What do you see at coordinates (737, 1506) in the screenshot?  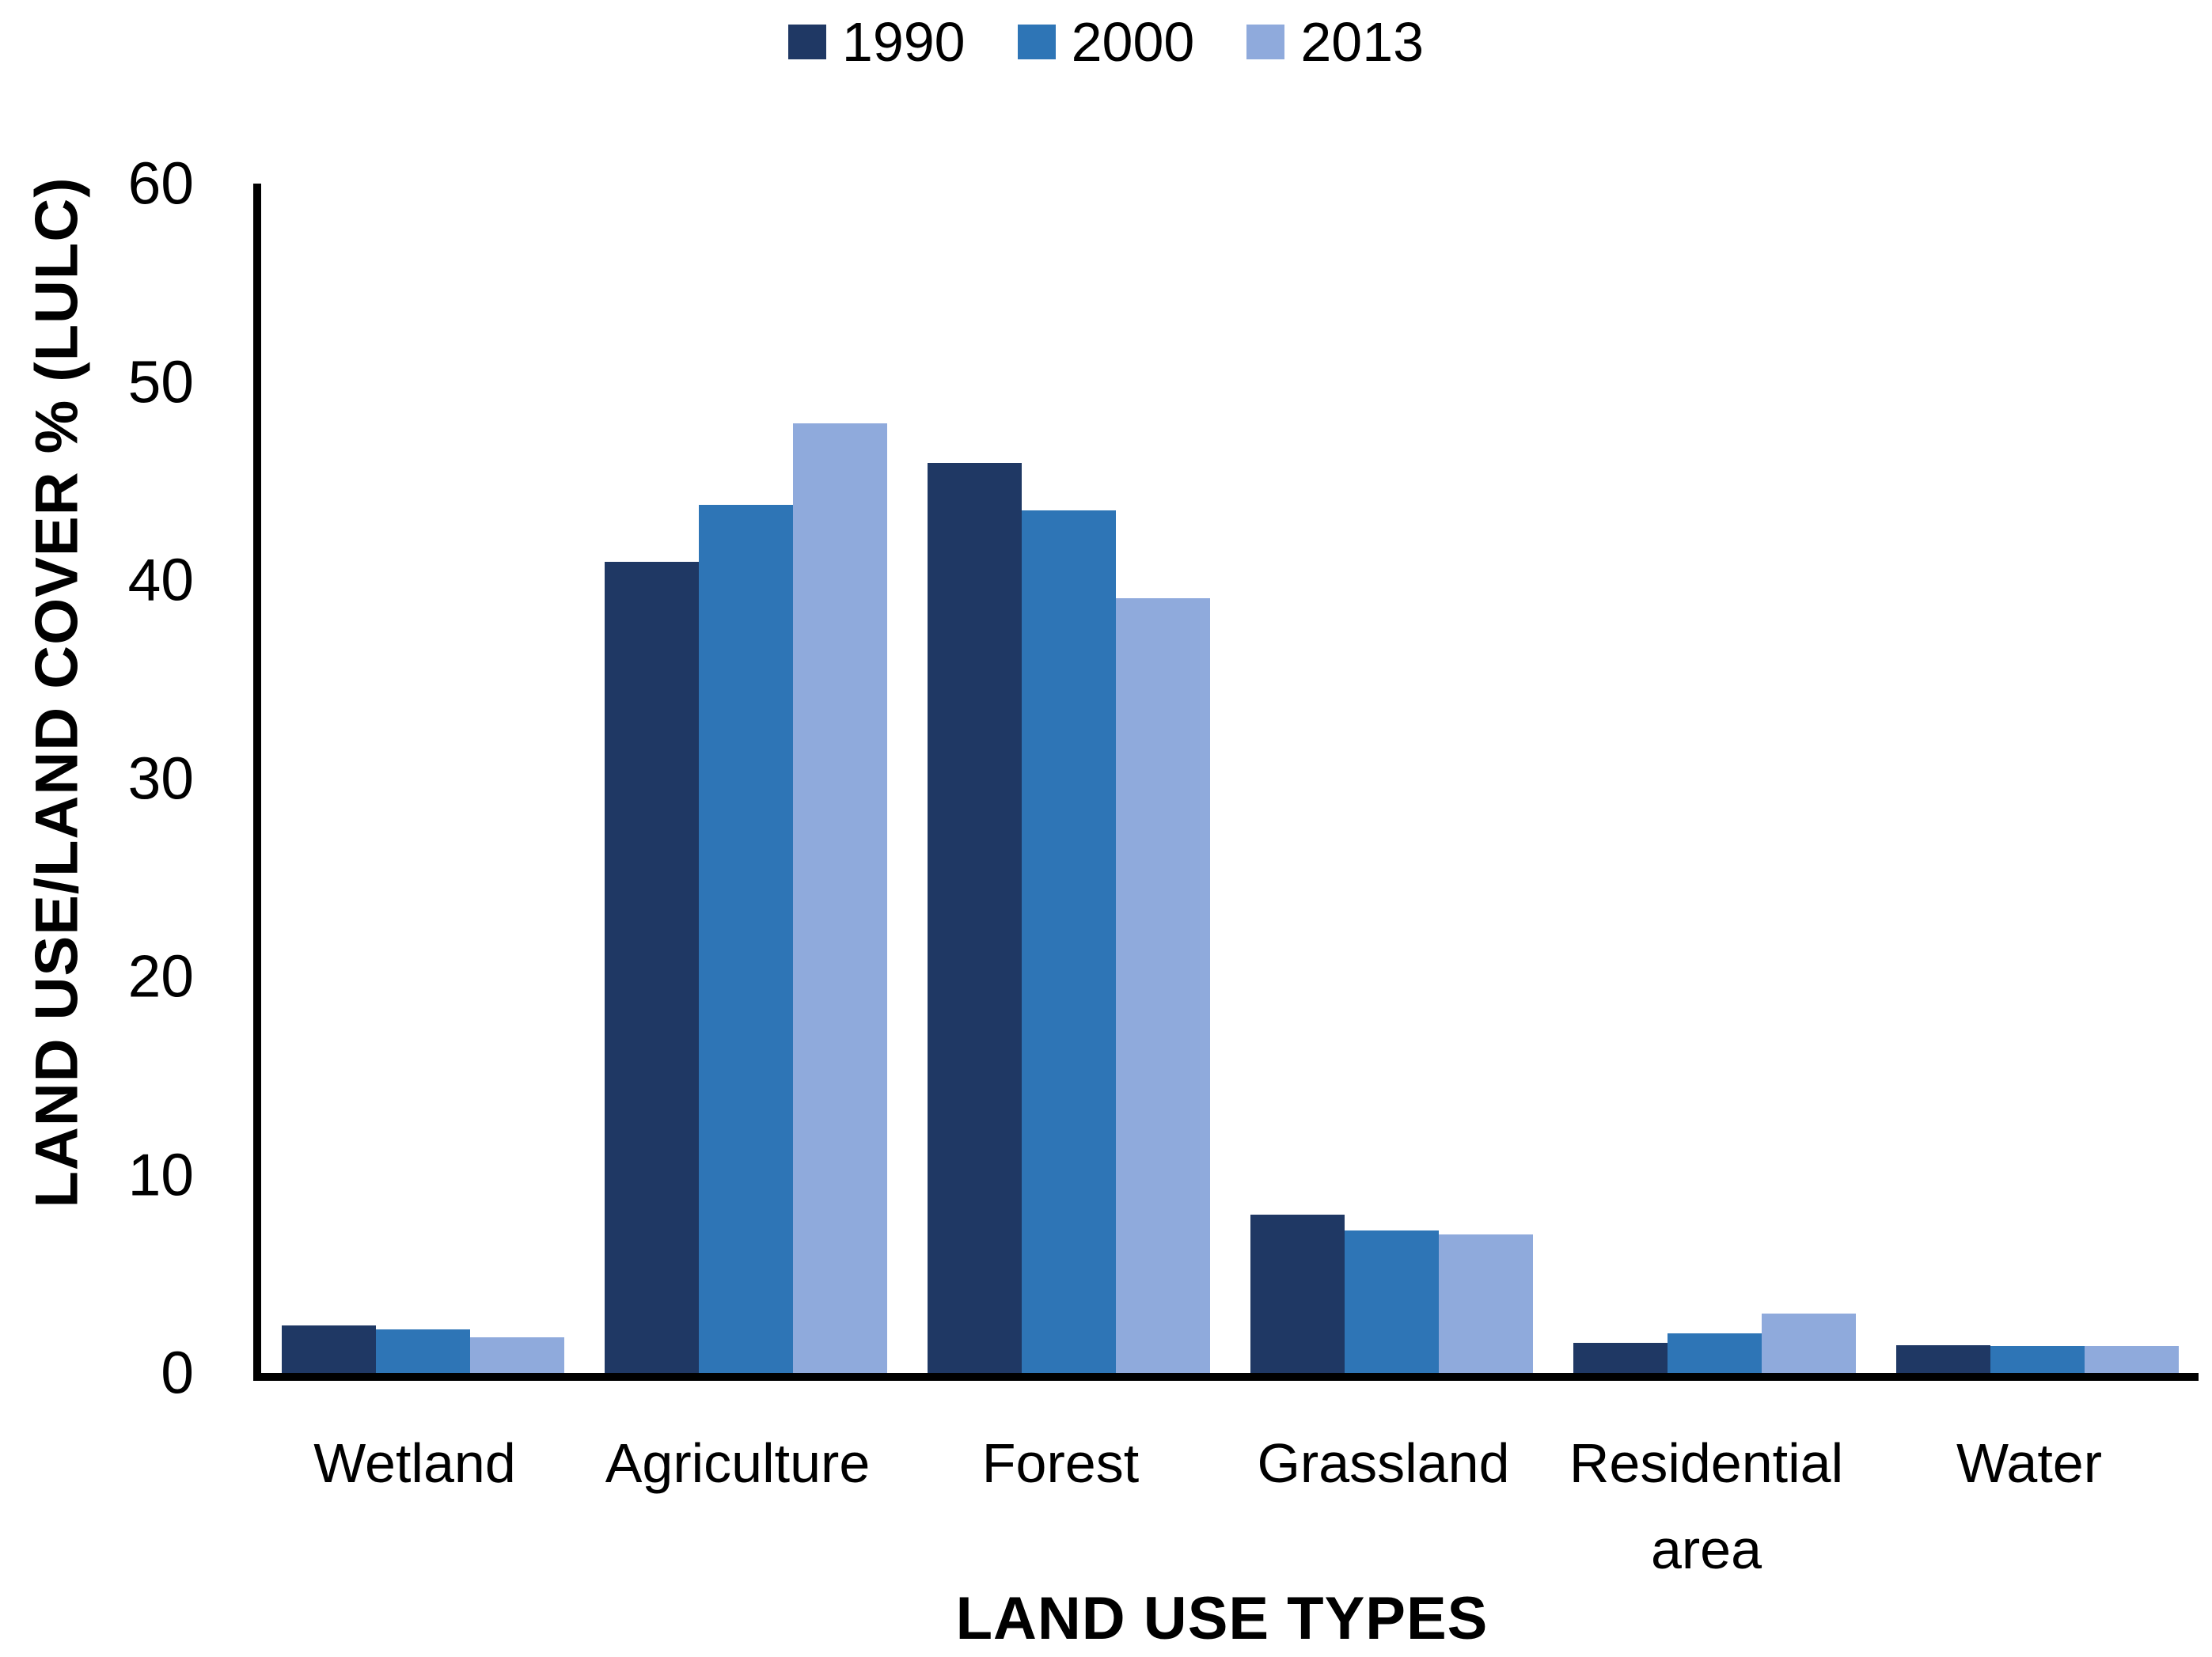 I see `category-label-agriculture: Agriculture` at bounding box center [737, 1506].